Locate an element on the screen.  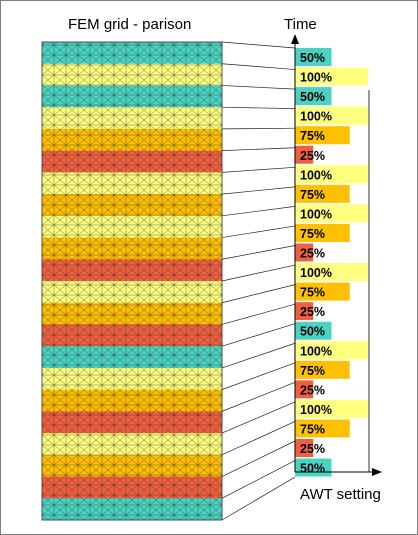
awt-axis-arrowhead is located at coordinates (377, 472).